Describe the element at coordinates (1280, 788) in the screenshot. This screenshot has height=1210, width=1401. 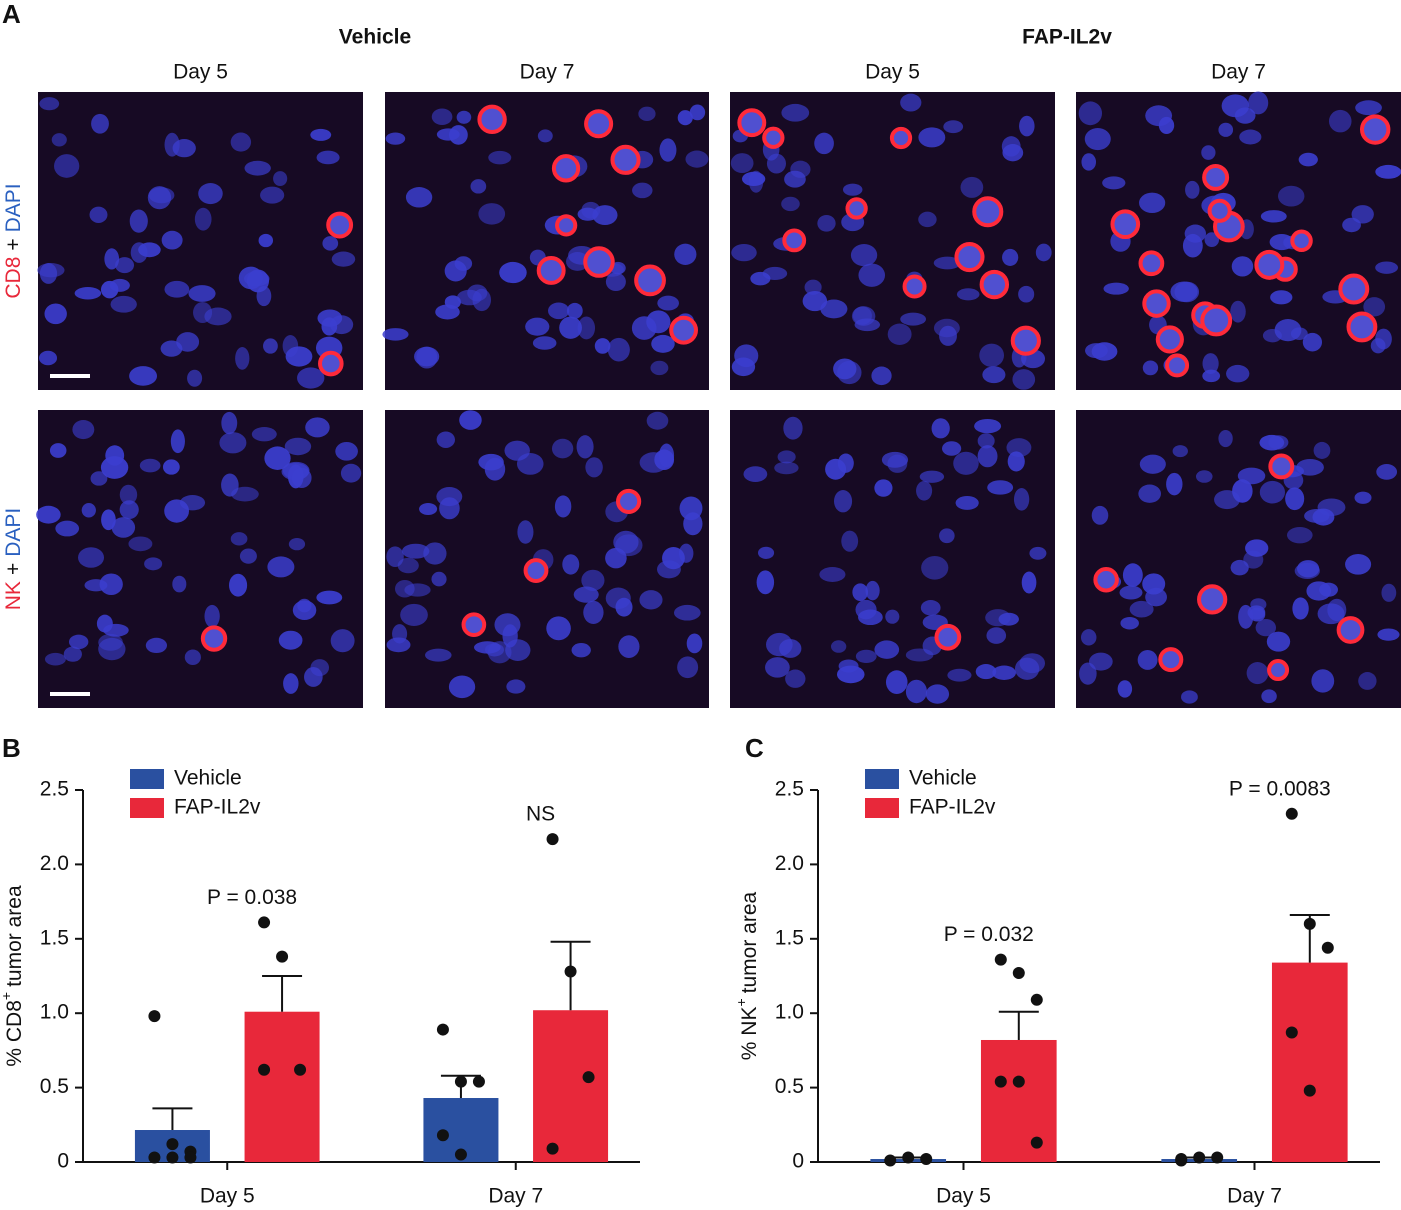
I see `annotation: P = 0.0083` at that location.